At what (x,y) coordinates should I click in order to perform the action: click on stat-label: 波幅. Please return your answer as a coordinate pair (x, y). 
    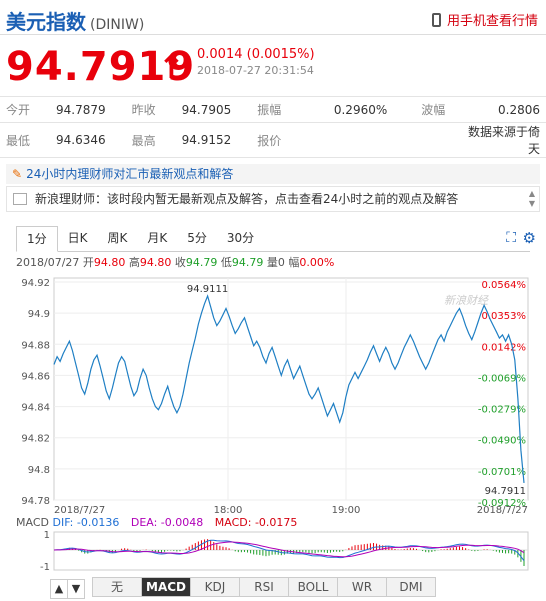
    Looking at the image, I should click on (433, 110).